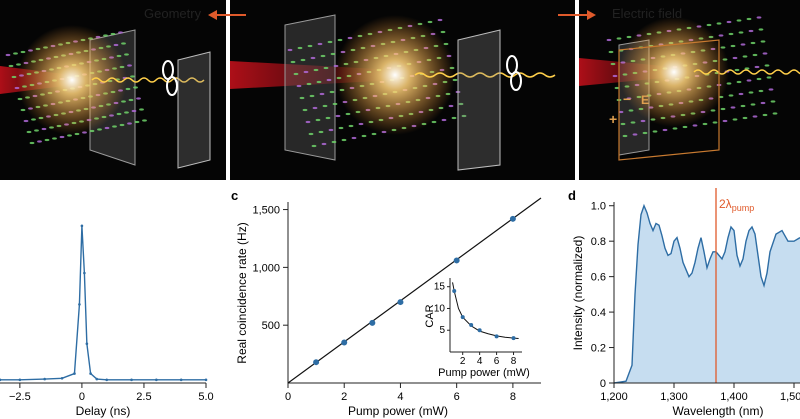 This screenshot has width=800, height=419. Describe the element at coordinates (20, 397) in the screenshot. I see `delay-xtick-label: −2.5` at that location.